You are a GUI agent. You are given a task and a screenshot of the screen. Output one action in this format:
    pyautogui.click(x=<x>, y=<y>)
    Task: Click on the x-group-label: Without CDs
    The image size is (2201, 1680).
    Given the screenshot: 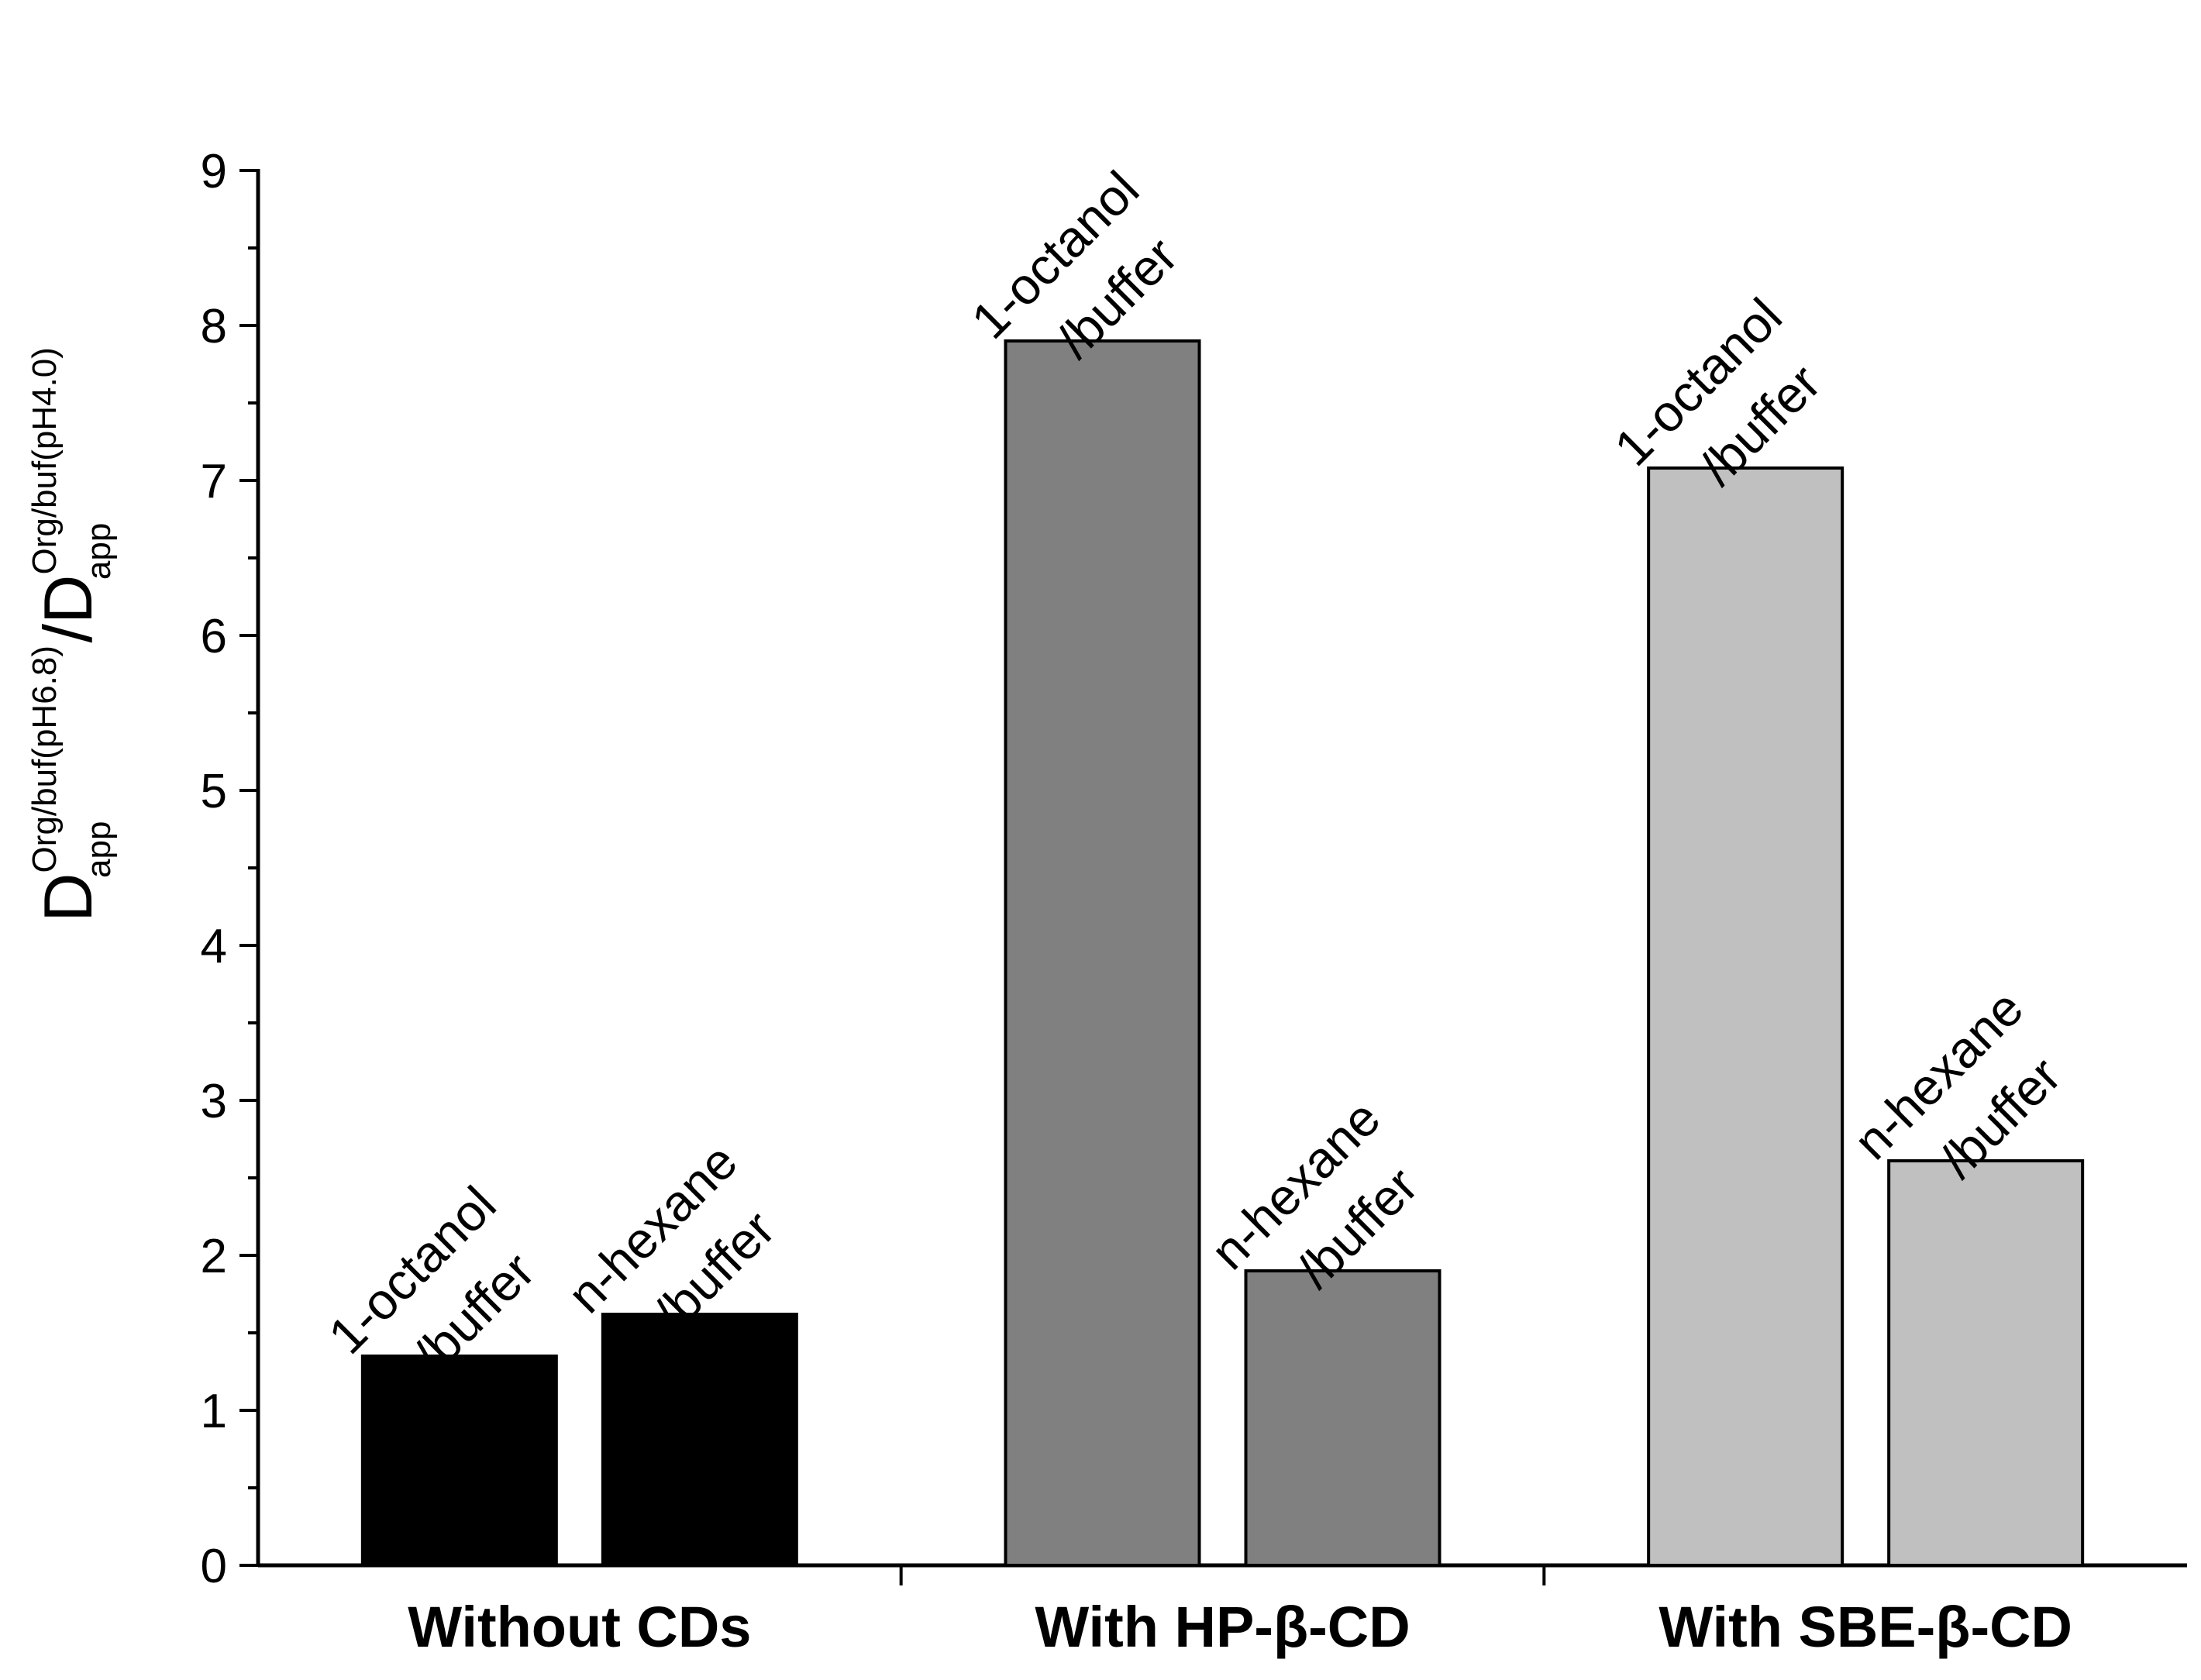 What is the action you would take?
    pyautogui.click(x=579, y=1627)
    